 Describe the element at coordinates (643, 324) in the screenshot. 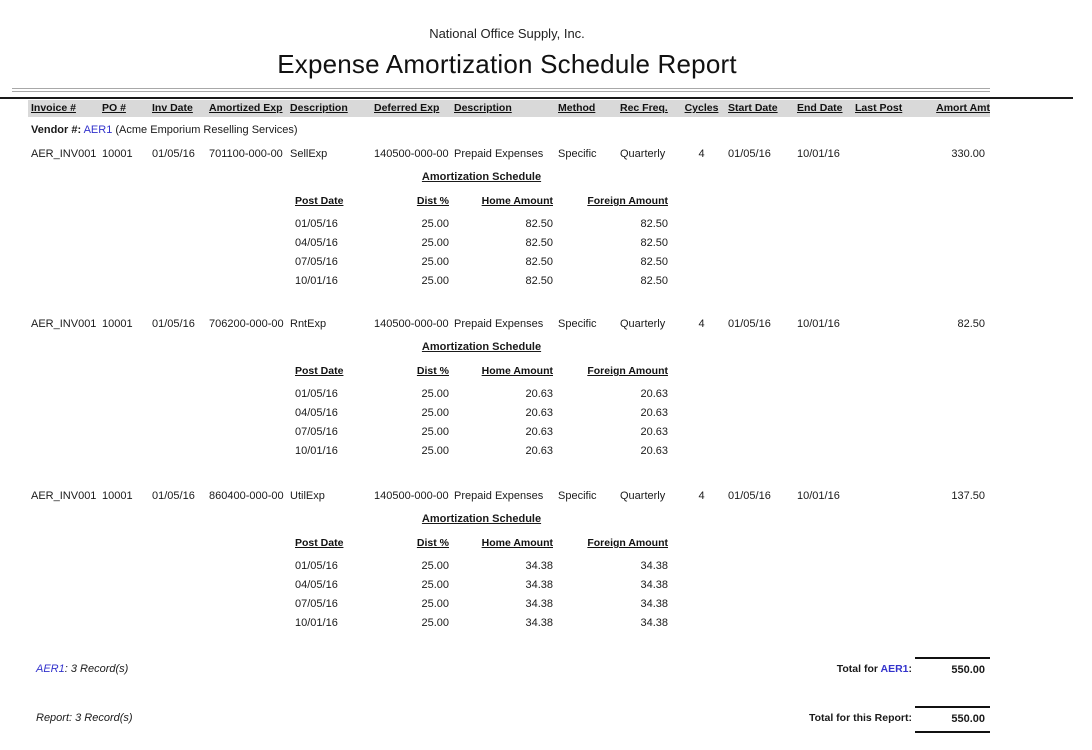

I see `cell-rec-freq: Quarterly` at that location.